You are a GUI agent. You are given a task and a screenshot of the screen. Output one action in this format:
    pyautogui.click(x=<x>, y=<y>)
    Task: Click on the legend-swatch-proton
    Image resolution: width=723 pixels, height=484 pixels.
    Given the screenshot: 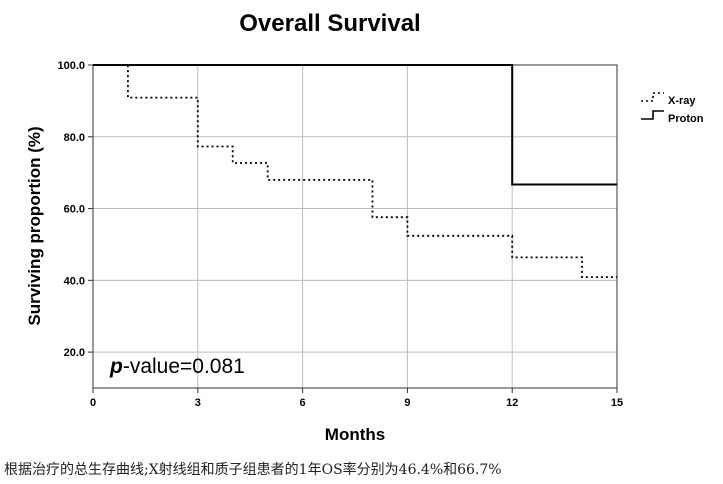 What is the action you would take?
    pyautogui.click(x=652, y=115)
    